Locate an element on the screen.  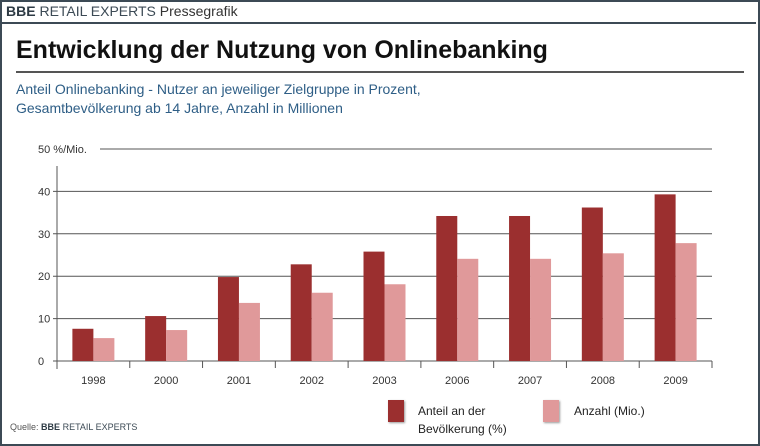
x-tick-label: 2009 is located at coordinates (675, 381).